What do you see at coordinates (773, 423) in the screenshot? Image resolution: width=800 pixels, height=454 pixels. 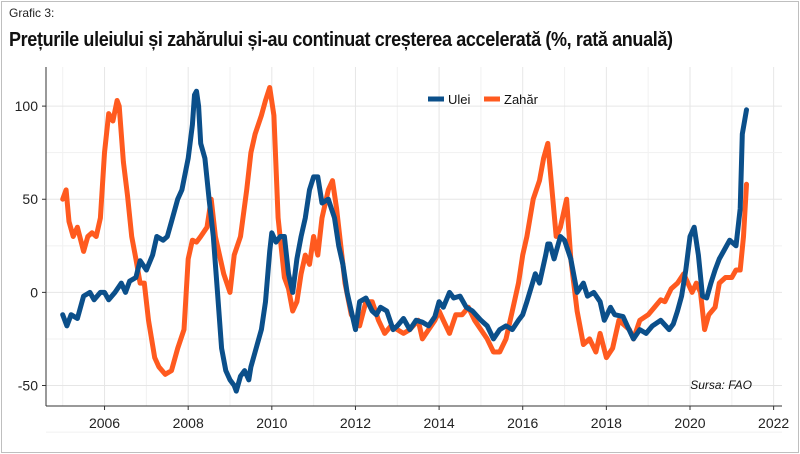 I see `x-tick-label: 2022` at bounding box center [773, 423].